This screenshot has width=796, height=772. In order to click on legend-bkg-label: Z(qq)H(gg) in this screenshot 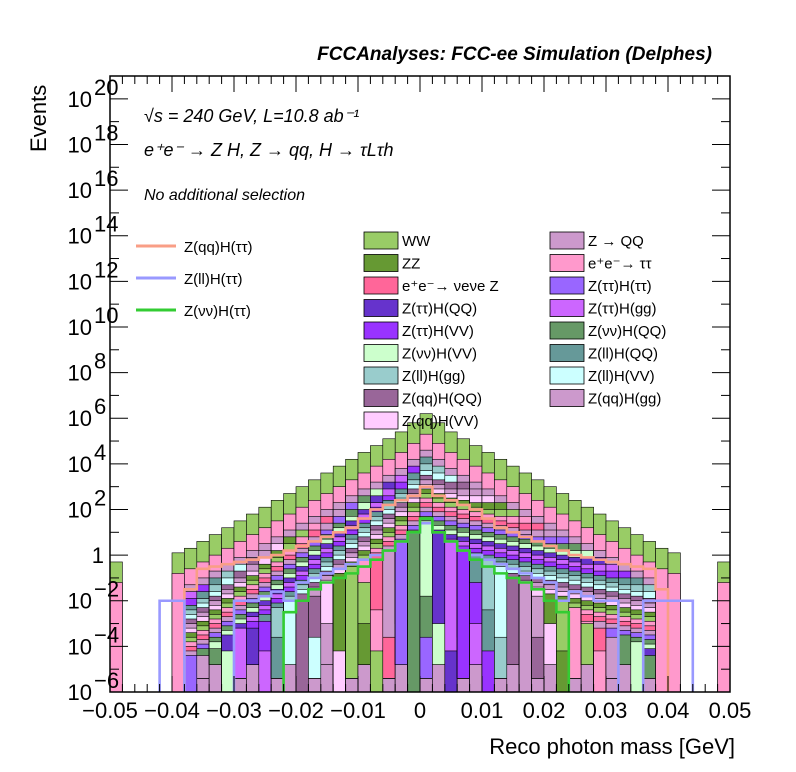, I will do `click(624, 399)`.